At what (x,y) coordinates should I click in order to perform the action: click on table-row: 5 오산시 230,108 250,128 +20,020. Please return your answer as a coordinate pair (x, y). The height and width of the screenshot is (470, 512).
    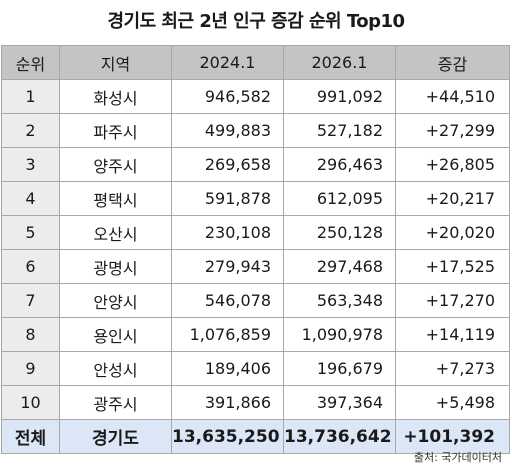
    Looking at the image, I should click on (255, 232).